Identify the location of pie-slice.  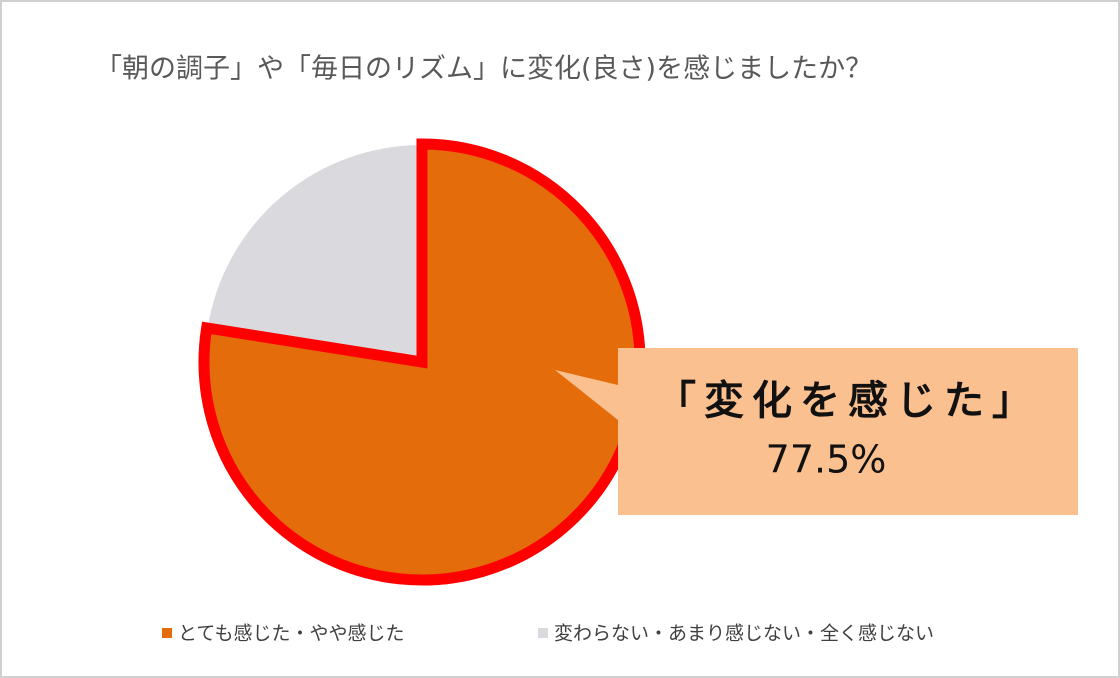
(314, 253).